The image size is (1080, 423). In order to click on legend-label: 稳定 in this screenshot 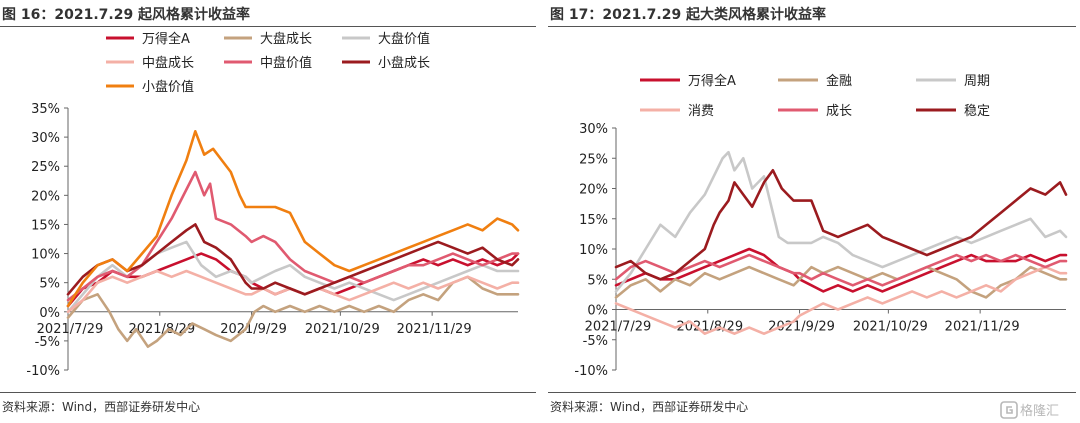, I will do `click(977, 111)`.